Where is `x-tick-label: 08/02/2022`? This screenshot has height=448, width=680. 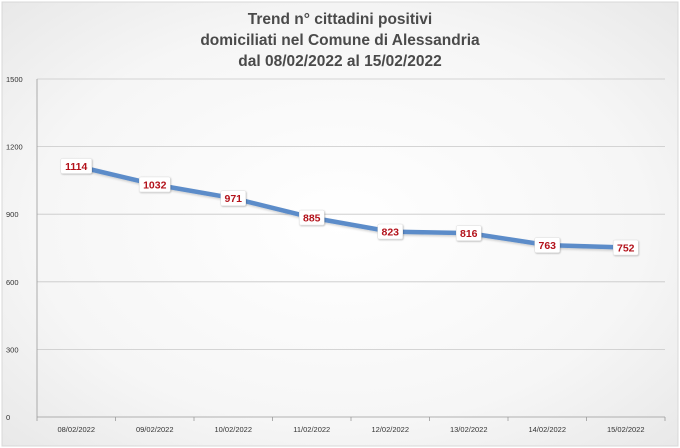 x-tick-label: 08/02/2022 is located at coordinates (76, 429).